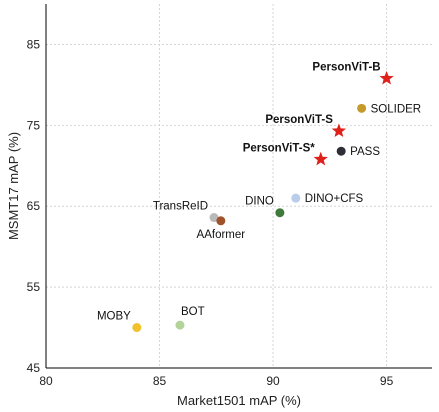 The width and height of the screenshot is (439, 412). What do you see at coordinates (34, 44) in the screenshot?
I see `y-tick-label: 85` at bounding box center [34, 44].